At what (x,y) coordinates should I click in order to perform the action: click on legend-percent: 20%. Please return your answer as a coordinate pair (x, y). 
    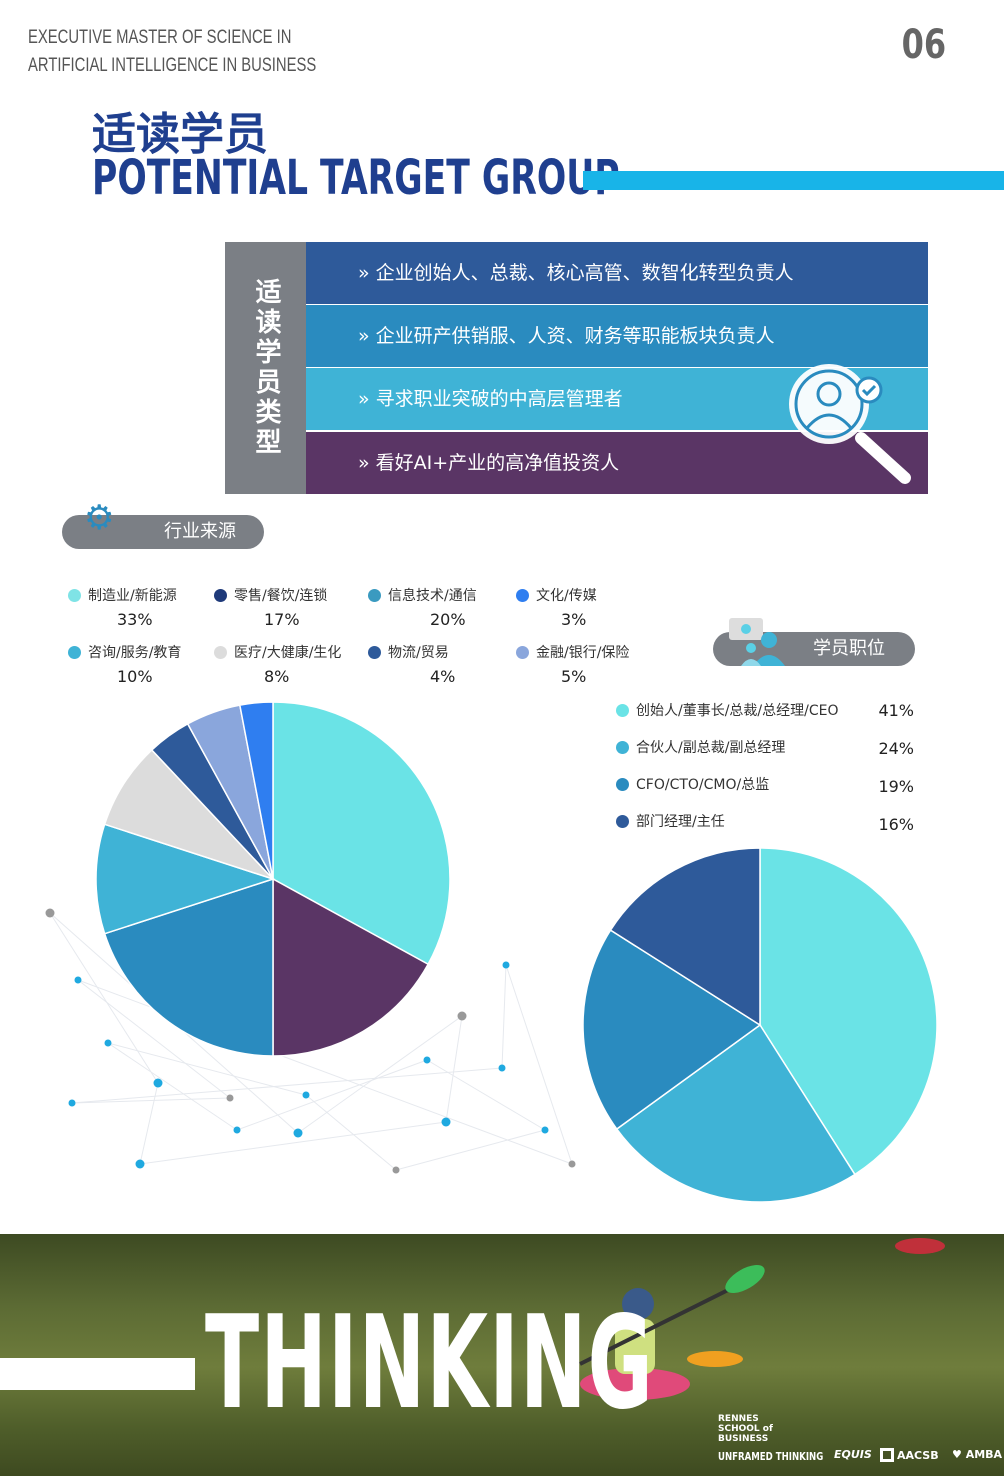
    Looking at the image, I should click on (448, 619).